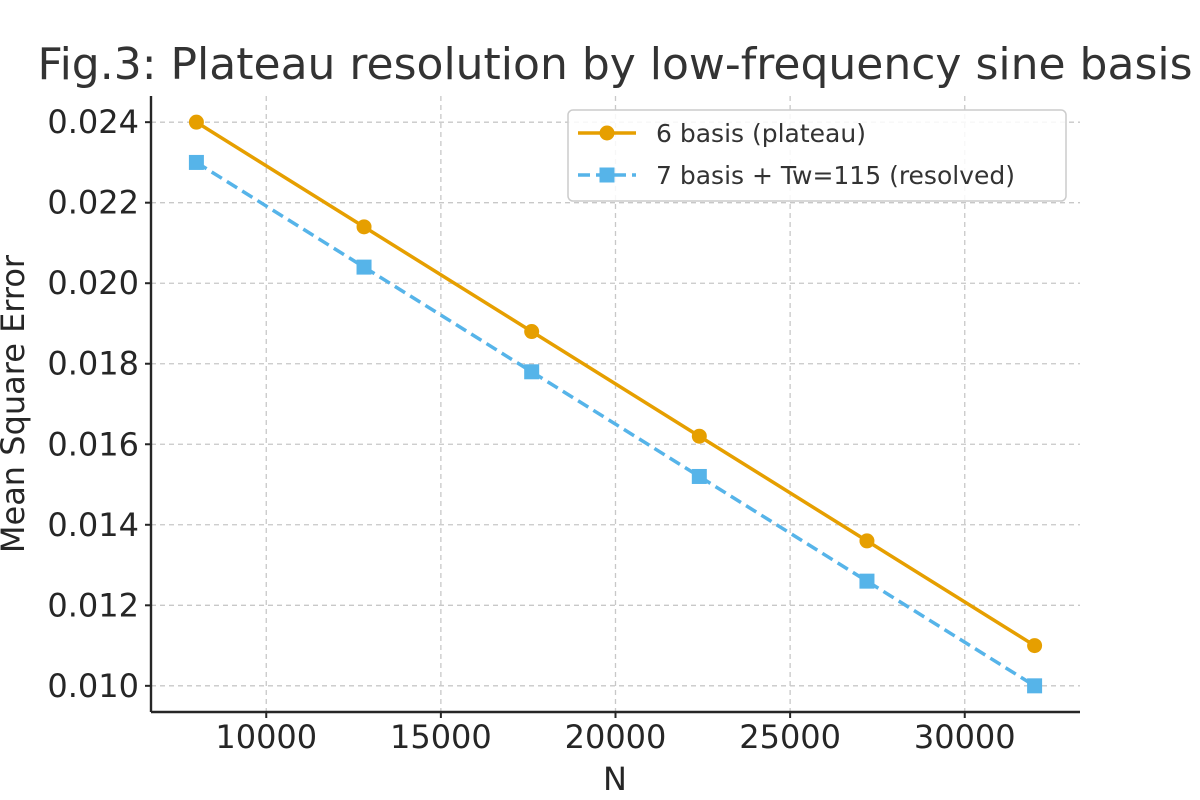 The image size is (1200, 800). What do you see at coordinates (93, 686) in the screenshot?
I see `y-tick-label: 0.010` at bounding box center [93, 686].